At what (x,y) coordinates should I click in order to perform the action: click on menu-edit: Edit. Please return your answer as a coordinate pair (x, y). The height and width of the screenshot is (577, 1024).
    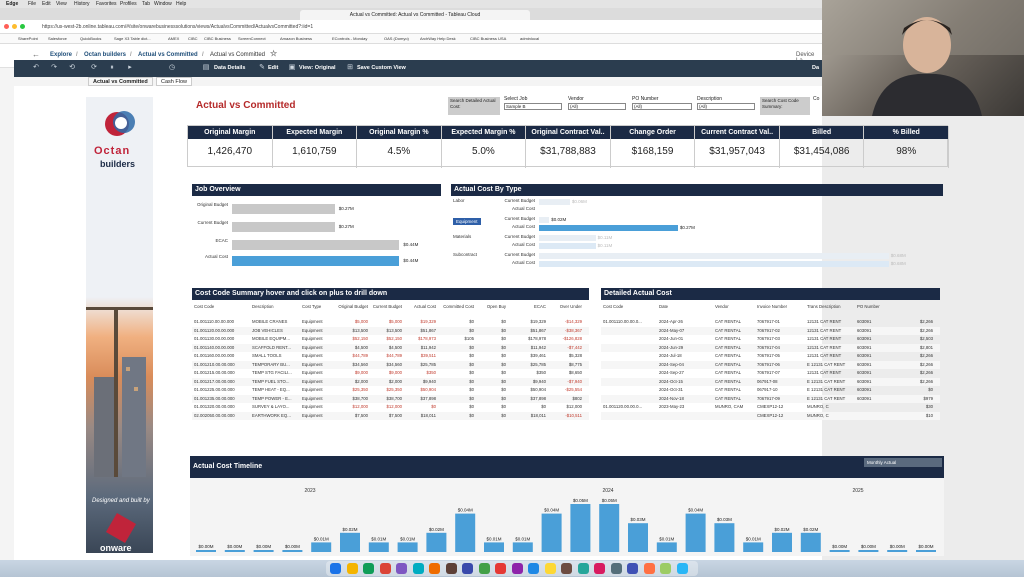
    Looking at the image, I should click on (46, 4).